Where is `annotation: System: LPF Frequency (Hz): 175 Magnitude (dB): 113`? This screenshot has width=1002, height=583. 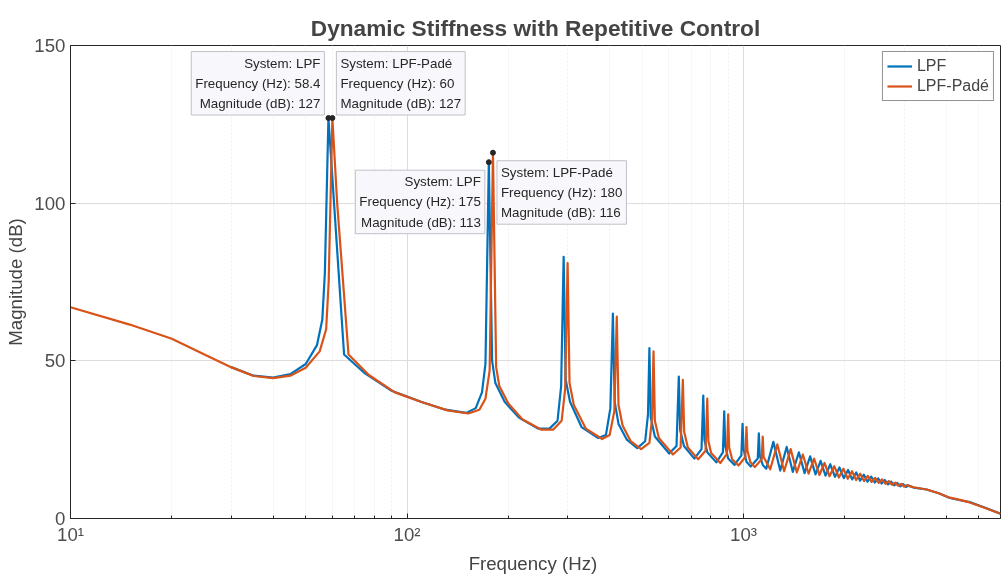 annotation: System: LPF Frequency (Hz): 175 Magnitude (dB): 113 is located at coordinates (420, 202).